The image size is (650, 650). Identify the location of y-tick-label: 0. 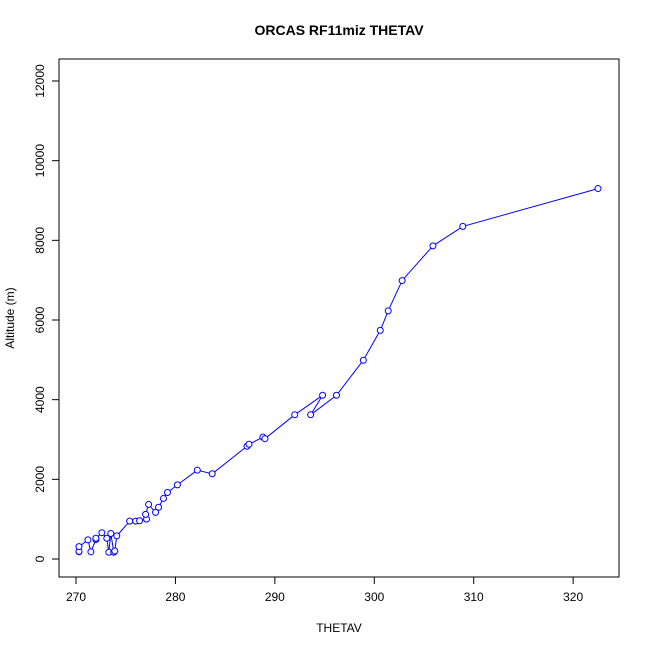
(40, 558).